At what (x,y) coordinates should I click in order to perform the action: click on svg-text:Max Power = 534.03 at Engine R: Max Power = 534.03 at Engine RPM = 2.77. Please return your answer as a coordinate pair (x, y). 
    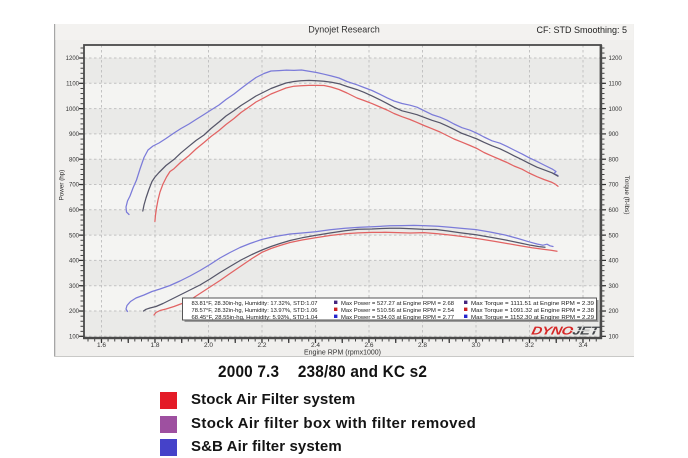
    Looking at the image, I should click on (397, 318).